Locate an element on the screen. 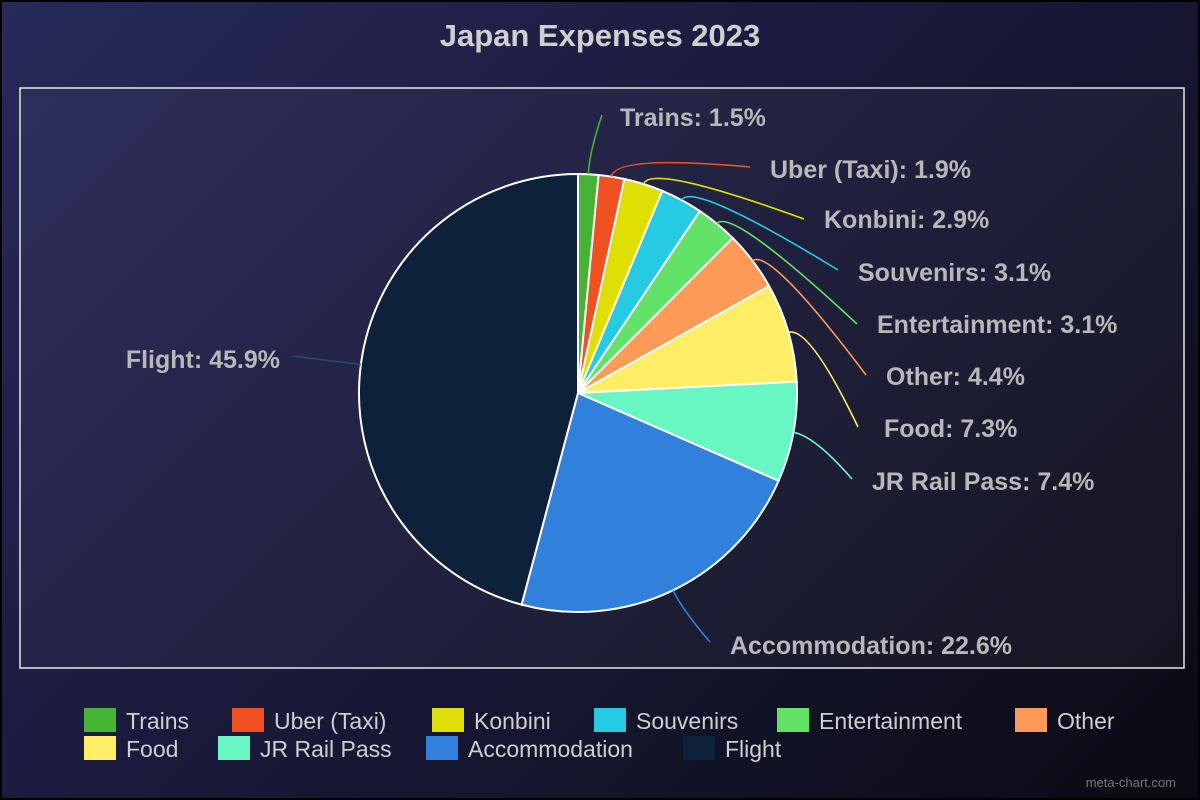 Image resolution: width=1200 pixels, height=800 pixels. leader-line-trains is located at coordinates (595, 144).